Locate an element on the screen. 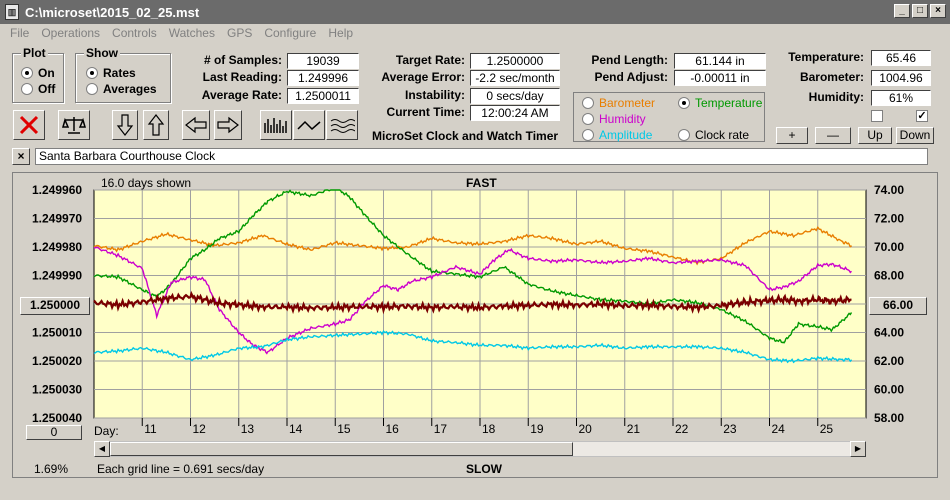  day-tick-label: 13 is located at coordinates (248, 429).